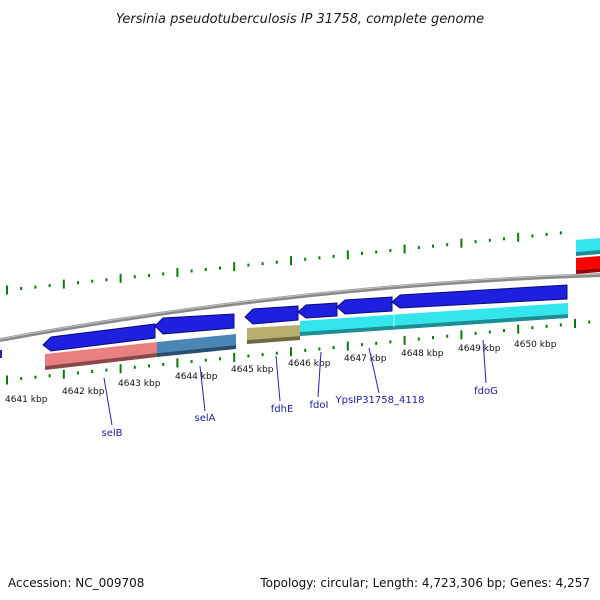 This screenshot has width=600, height=600. I want to click on feature-segment-selB, so click(101, 354).